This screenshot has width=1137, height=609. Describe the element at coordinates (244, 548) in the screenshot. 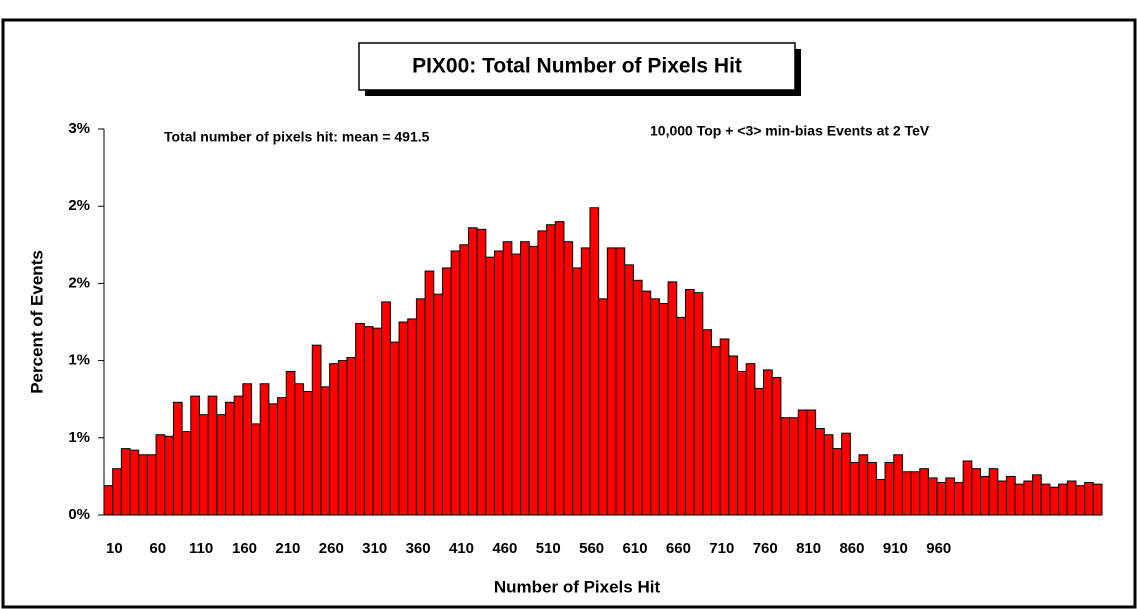

I see `x-tick-label: 160` at that location.